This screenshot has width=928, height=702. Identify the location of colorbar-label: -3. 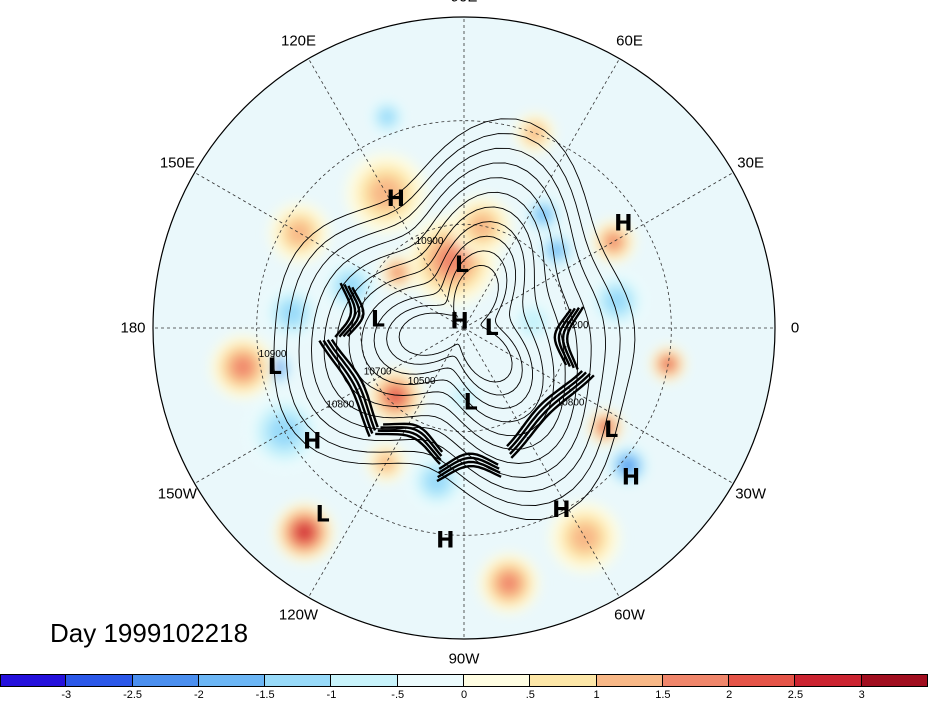
(66, 695).